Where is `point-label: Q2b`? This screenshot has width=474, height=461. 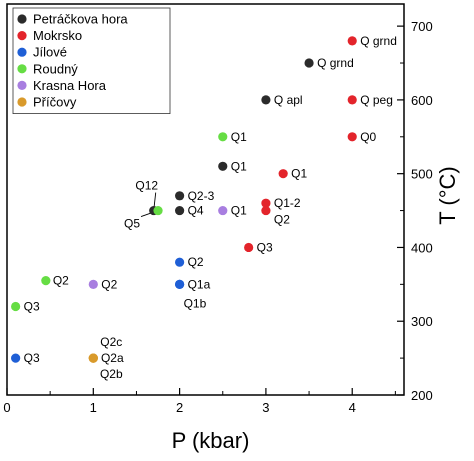
point-label: Q2b is located at coordinates (111, 374).